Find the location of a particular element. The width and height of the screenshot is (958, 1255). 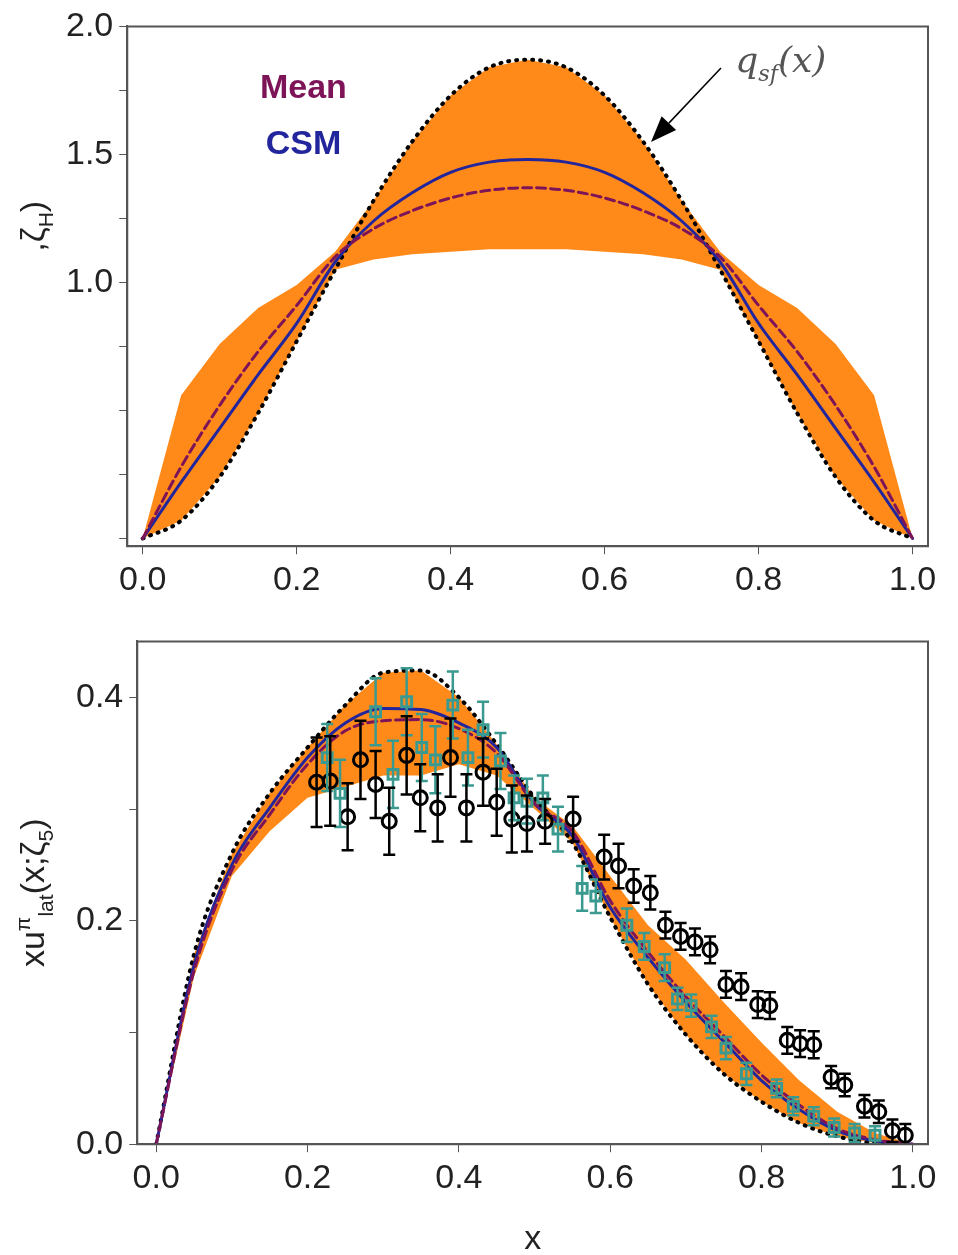

y-tick-label: 1.5 is located at coordinates (90, 151).